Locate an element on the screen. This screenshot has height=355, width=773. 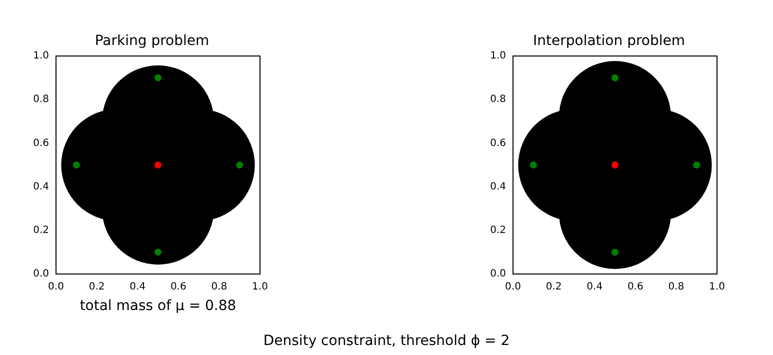
x-axis-title: total mass of μ = 0.88 is located at coordinates (158, 306).